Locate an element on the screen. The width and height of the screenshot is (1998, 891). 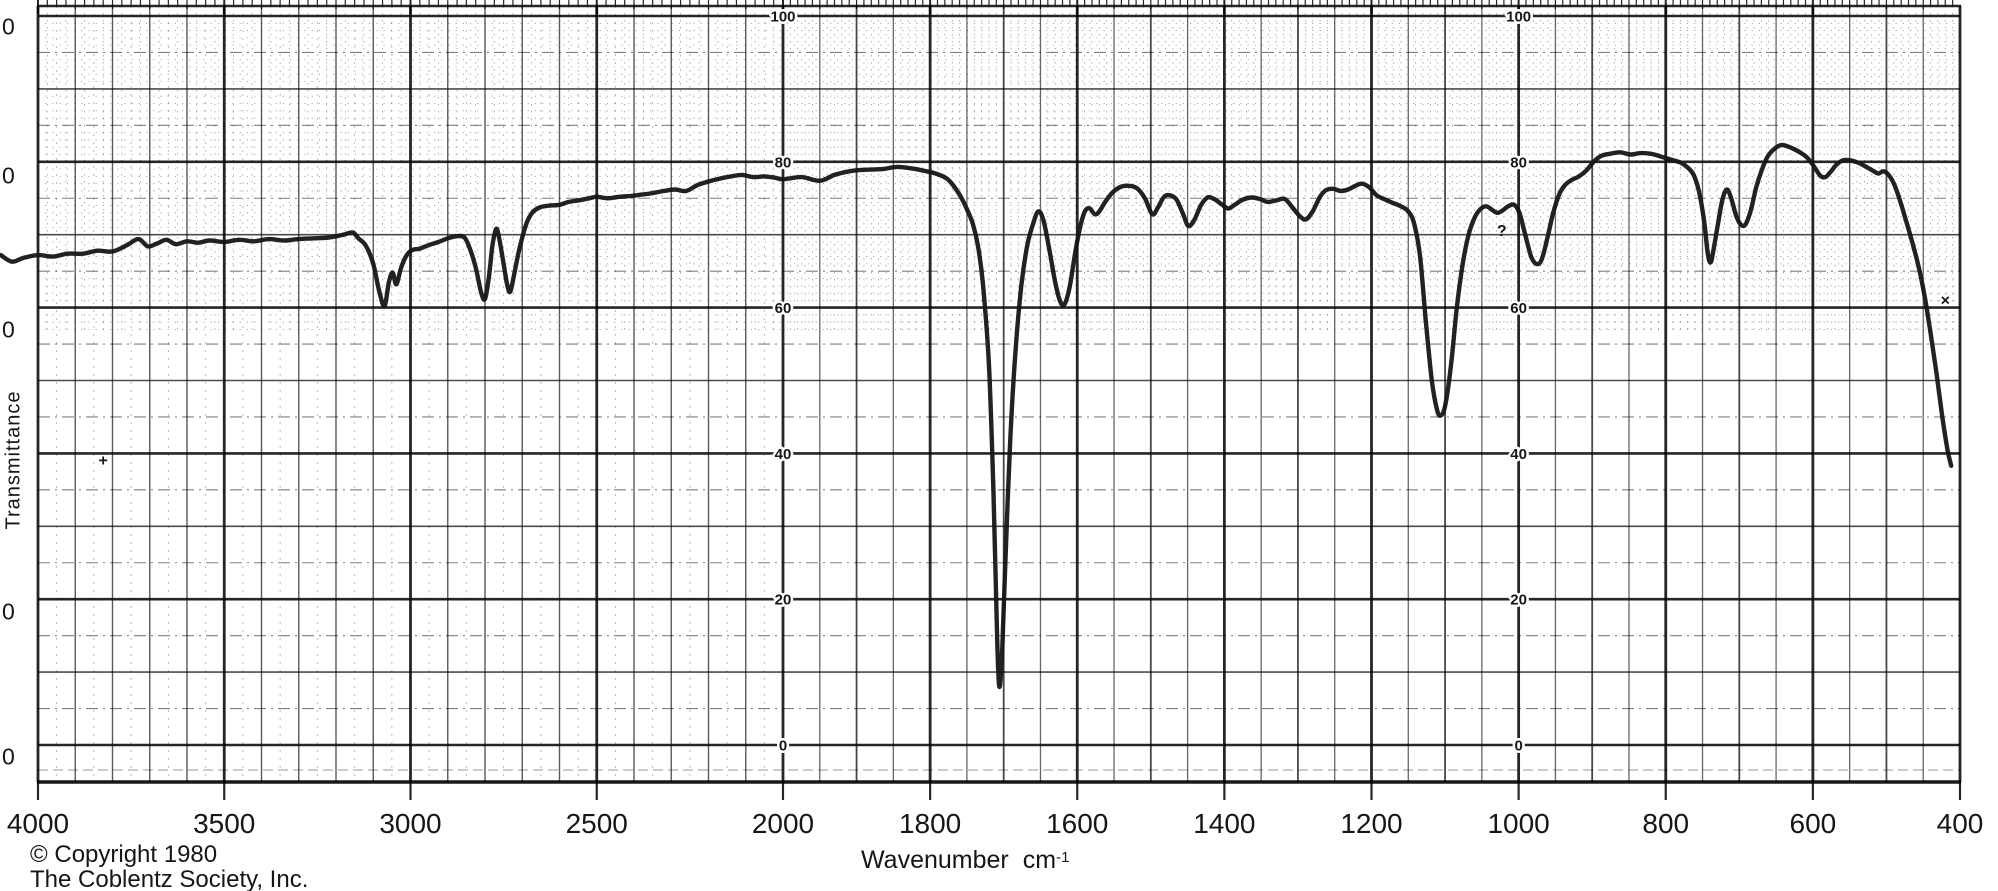
x-tick-label: 600 is located at coordinates (1813, 823).